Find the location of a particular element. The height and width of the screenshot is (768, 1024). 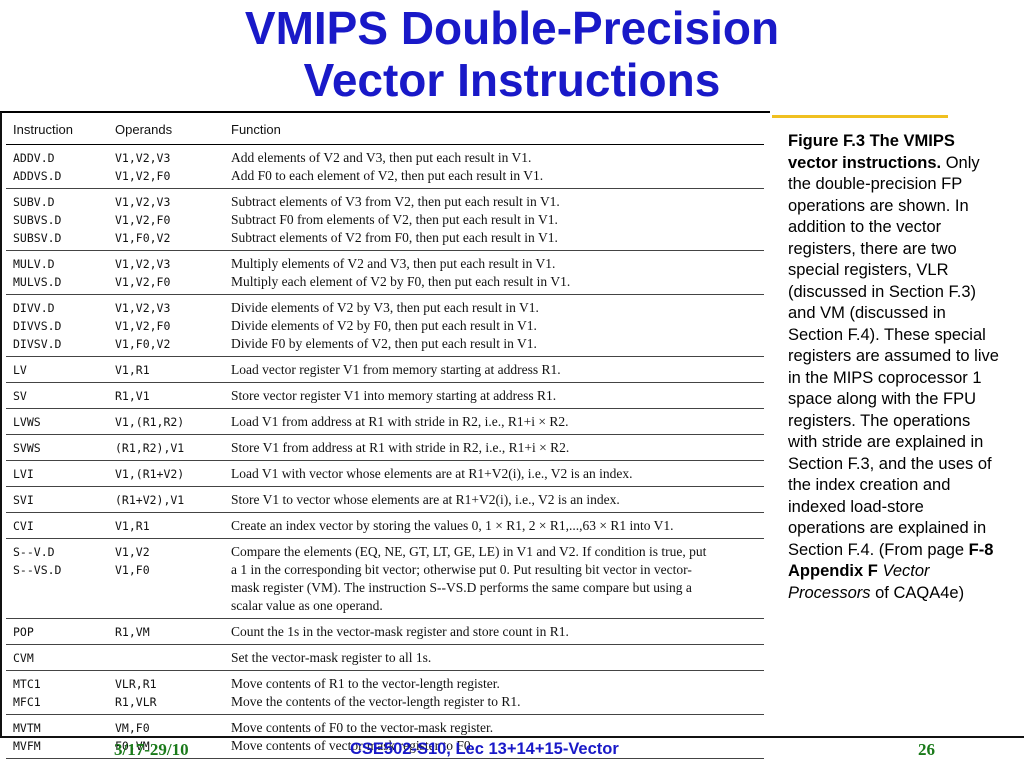

operands-cell: V1,V2,V3 V1,V2,F0 V1,F0,V2 is located at coordinates (167, 220).